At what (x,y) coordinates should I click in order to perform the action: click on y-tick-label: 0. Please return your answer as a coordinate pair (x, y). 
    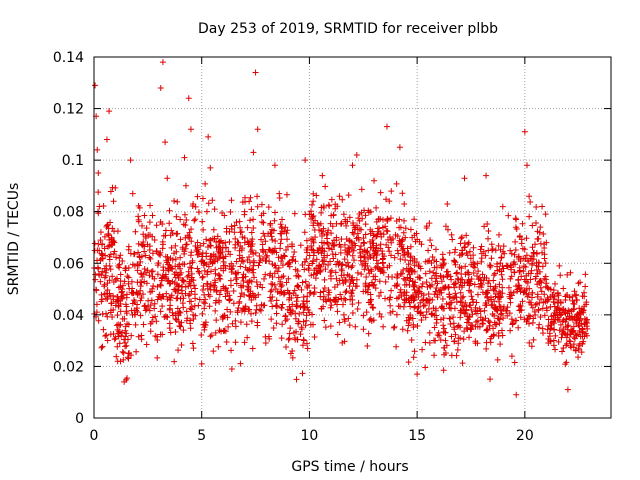
    Looking at the image, I should click on (79, 419).